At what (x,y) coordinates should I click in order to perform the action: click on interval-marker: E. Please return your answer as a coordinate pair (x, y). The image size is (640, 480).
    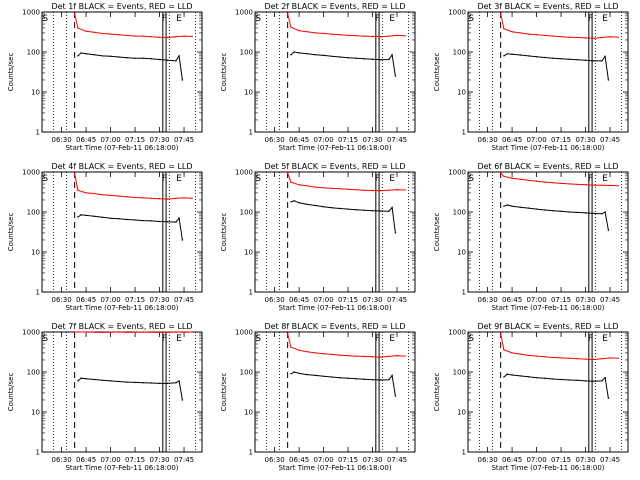
    Looking at the image, I should click on (605, 339).